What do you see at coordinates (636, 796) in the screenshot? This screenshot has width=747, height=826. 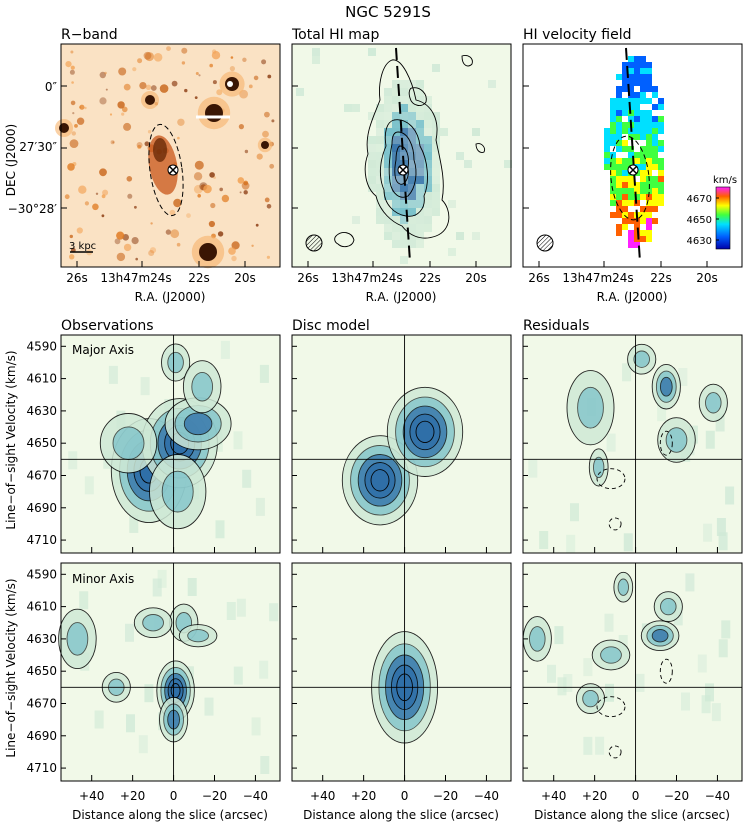 I see `pv-x-tick-label: 0` at bounding box center [636, 796].